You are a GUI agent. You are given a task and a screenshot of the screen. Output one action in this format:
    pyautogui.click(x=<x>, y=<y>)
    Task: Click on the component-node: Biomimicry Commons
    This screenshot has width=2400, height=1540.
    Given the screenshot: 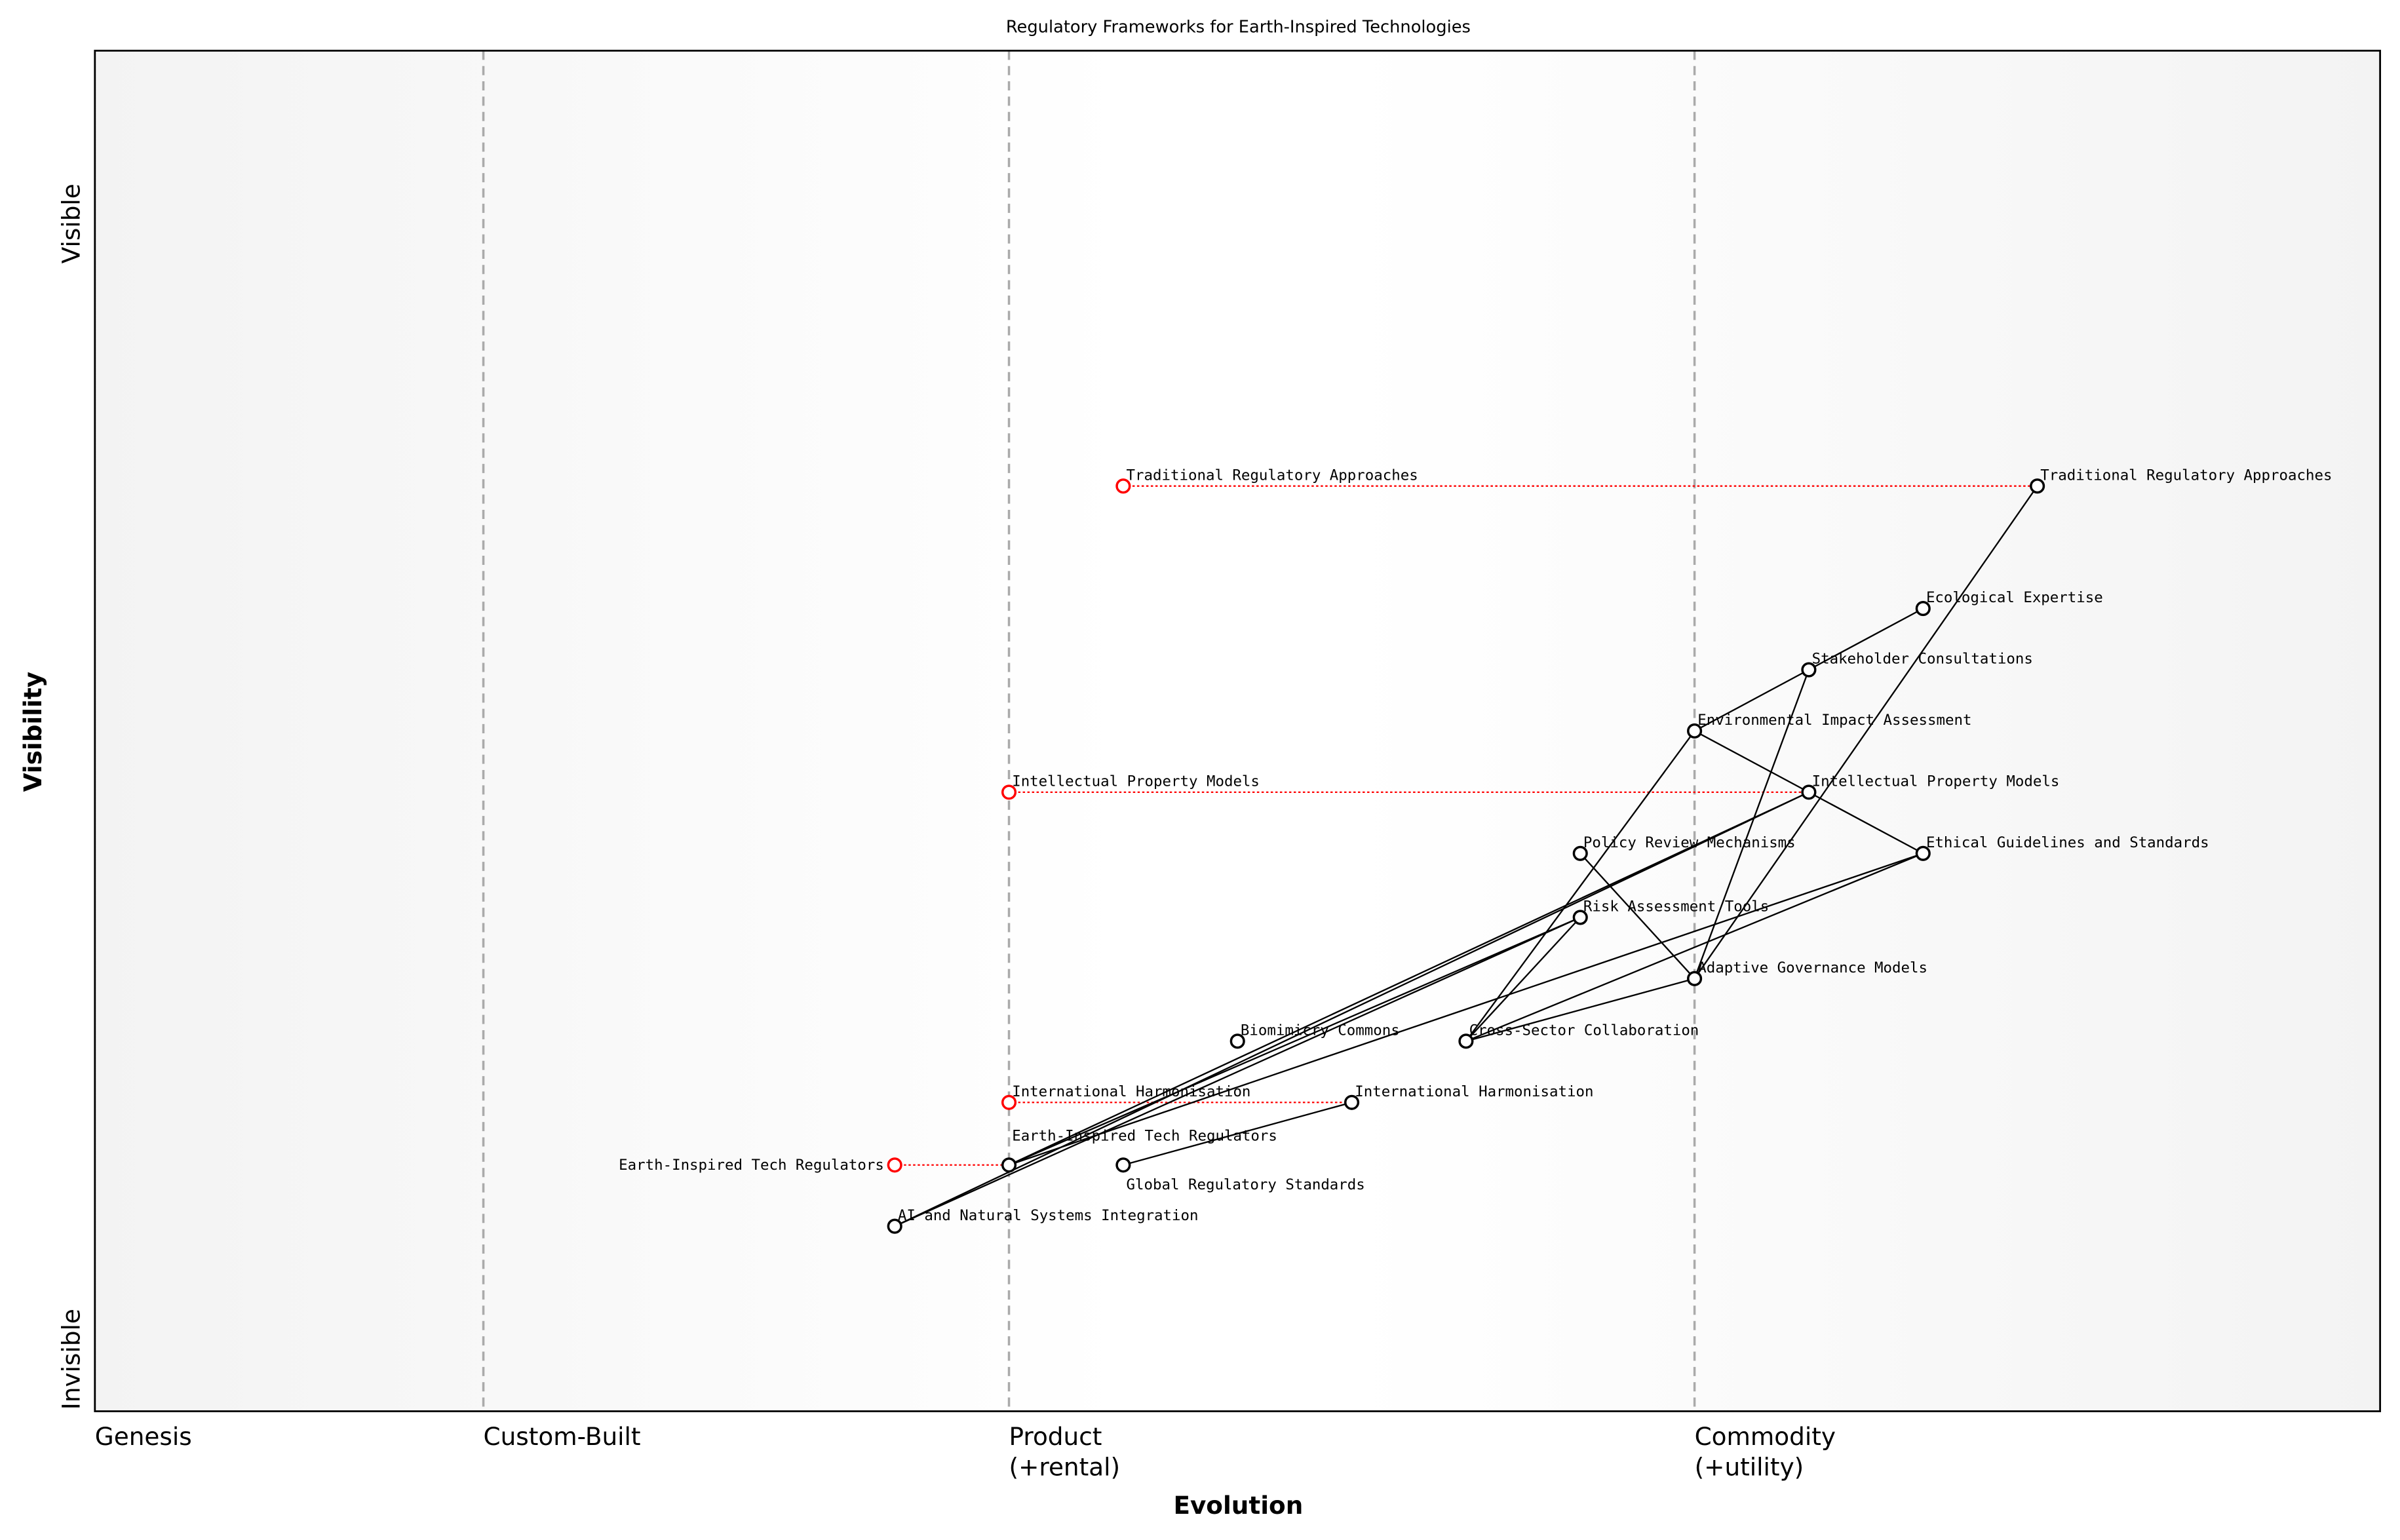 What is the action you would take?
    pyautogui.click(x=1314, y=1035)
    